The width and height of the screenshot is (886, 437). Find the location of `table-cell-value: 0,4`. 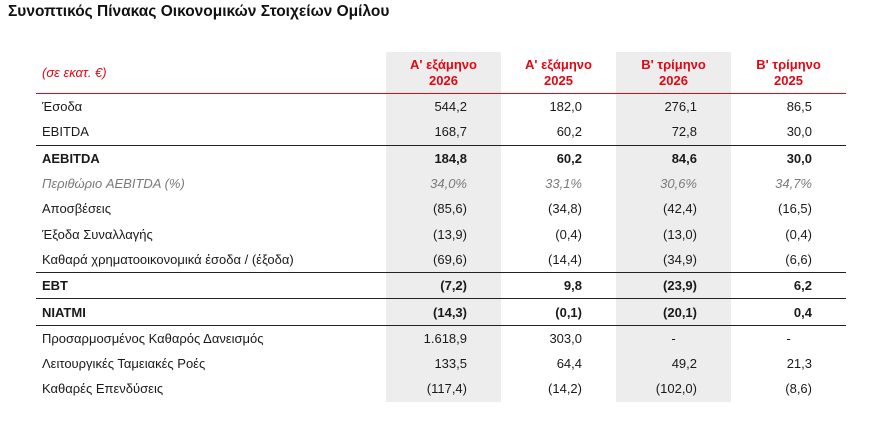

table-cell-value: 0,4 is located at coordinates (788, 312).